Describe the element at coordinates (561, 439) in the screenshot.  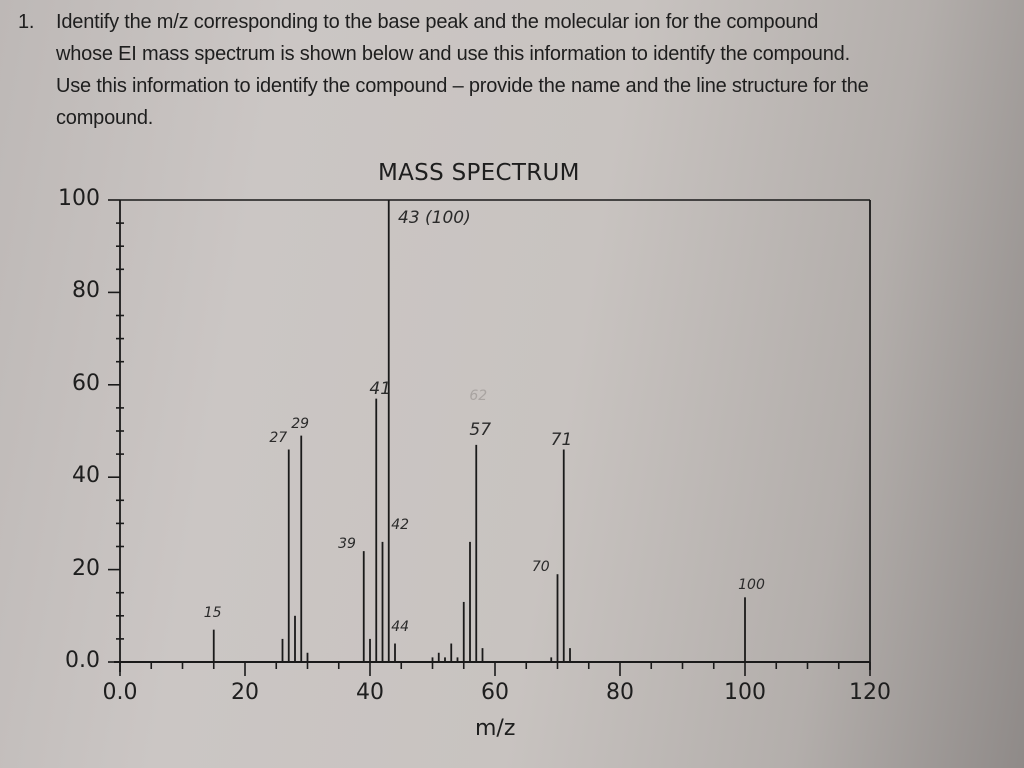
I see `peak-handwritten-label: 71` at that location.